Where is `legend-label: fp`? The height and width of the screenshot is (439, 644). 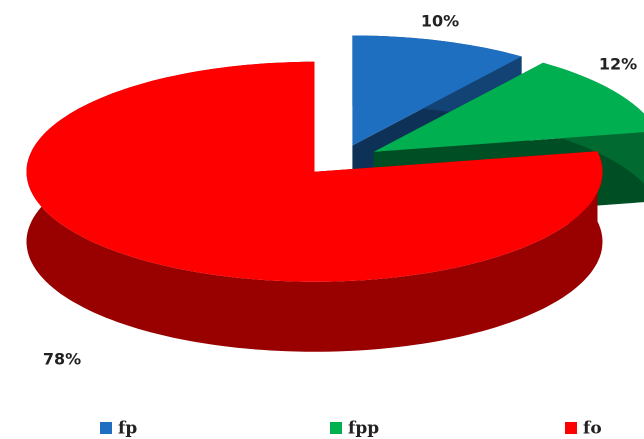 legend-label: fp is located at coordinates (127, 429).